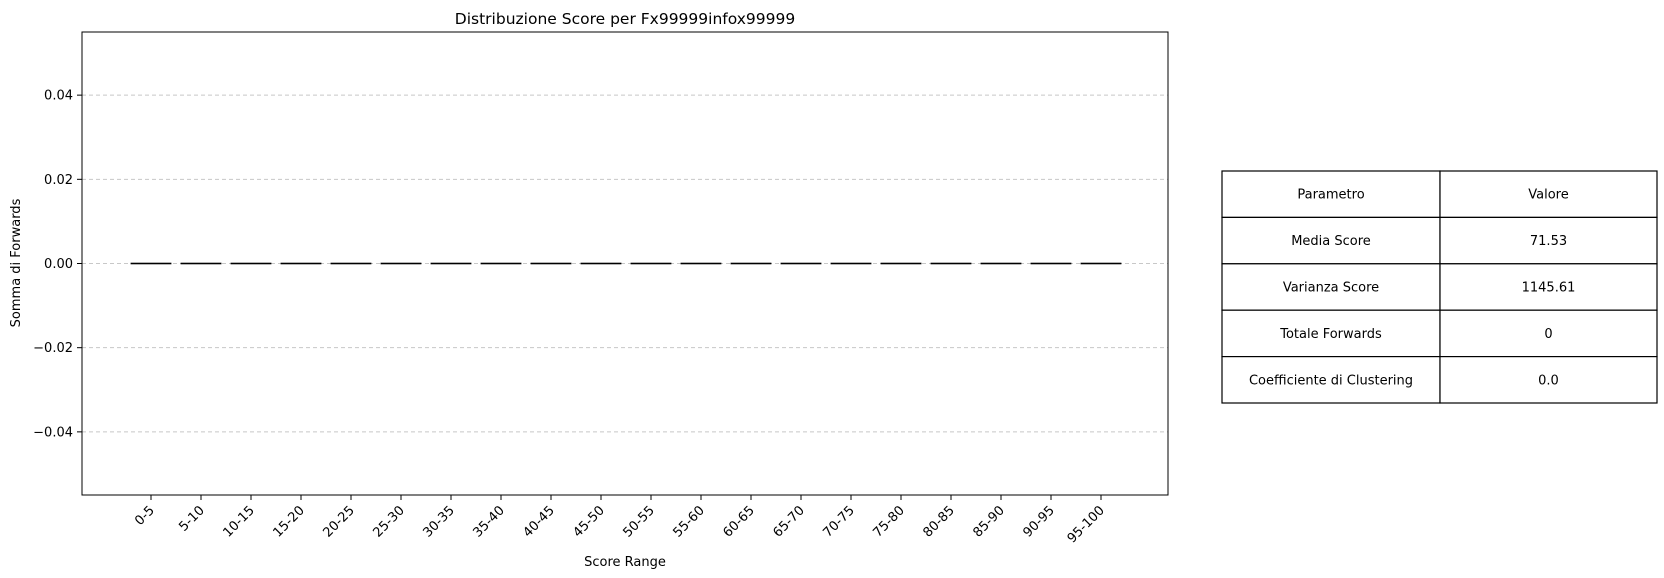 The width and height of the screenshot is (1664, 578). Describe the element at coordinates (389, 521) in the screenshot. I see `x-tick-label: 25-30` at that location.